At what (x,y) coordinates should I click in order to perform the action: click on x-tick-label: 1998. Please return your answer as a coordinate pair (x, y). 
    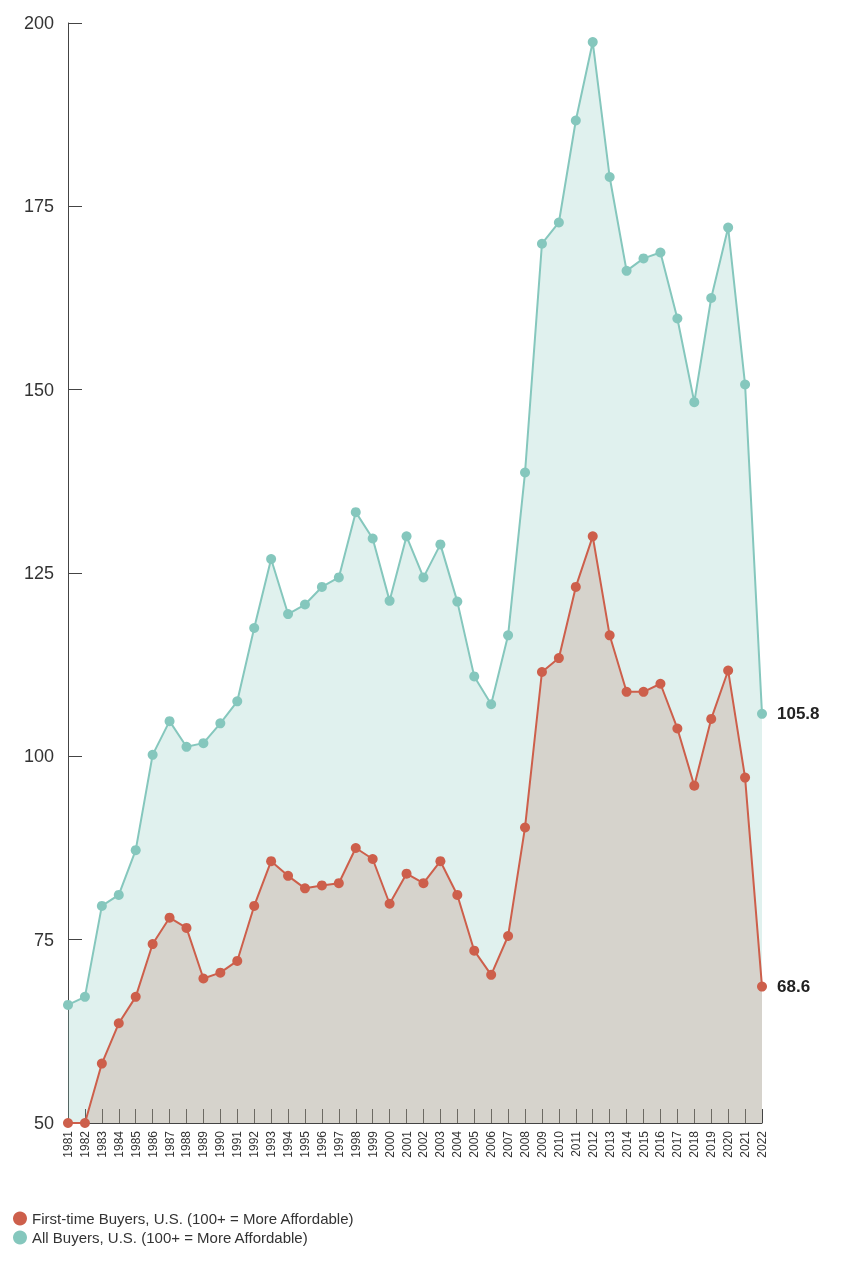
    Looking at the image, I should click on (355, 1144).